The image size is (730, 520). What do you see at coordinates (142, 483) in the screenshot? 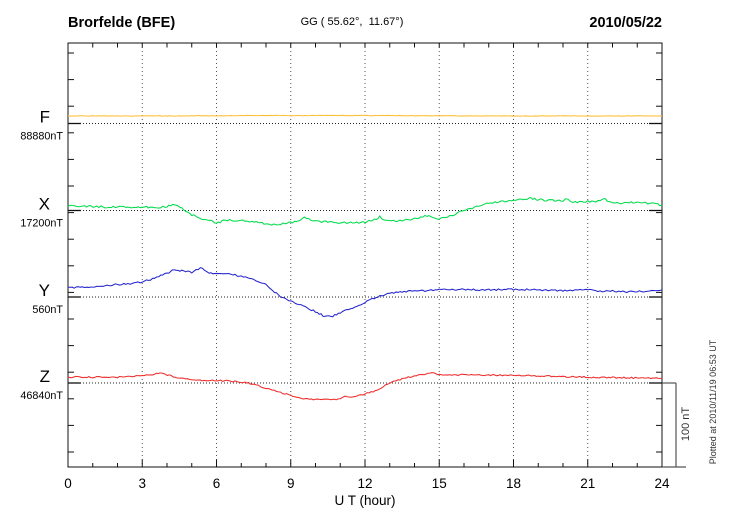
I see `hour-label-3: 3` at bounding box center [142, 483].